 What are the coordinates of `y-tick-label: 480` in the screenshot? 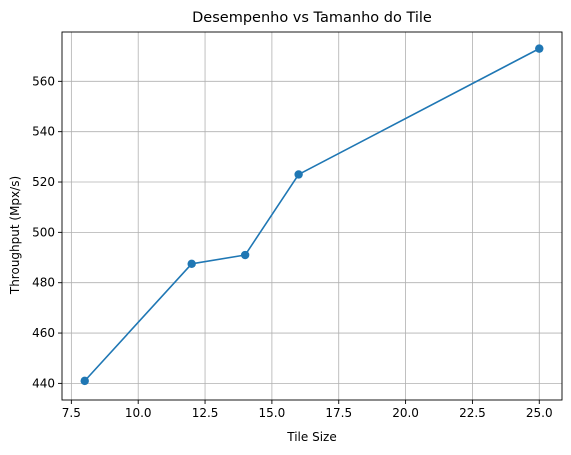 It's located at (43, 283).